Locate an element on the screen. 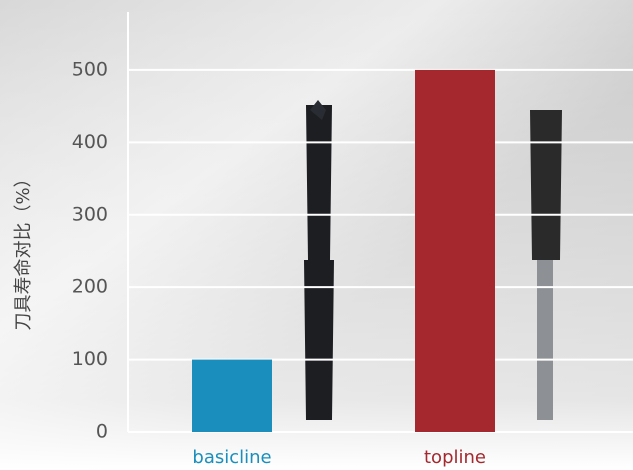 The height and width of the screenshot is (470, 633). y-tick-label: 300 is located at coordinates (90, 214).